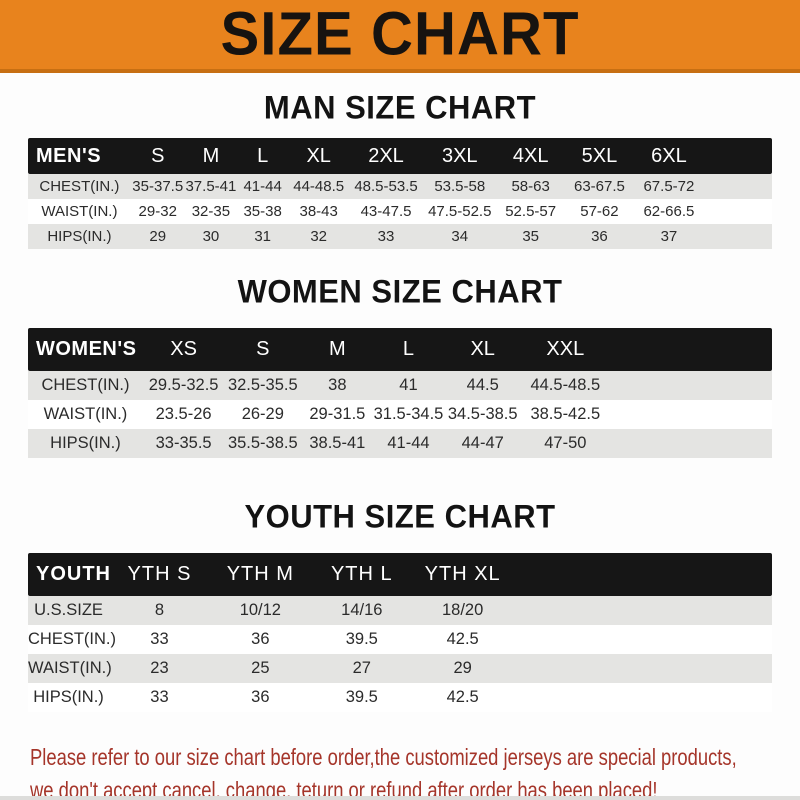 This screenshot has width=800, height=800. I want to click on value-cell: 58-63, so click(530, 186).